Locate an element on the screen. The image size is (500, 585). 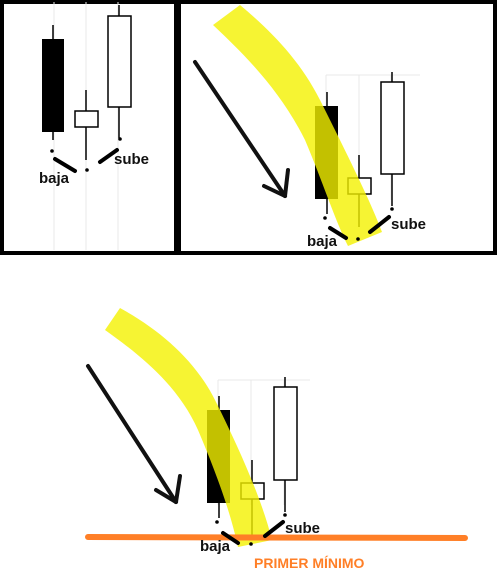
small-candle is located at coordinates (86, 125).